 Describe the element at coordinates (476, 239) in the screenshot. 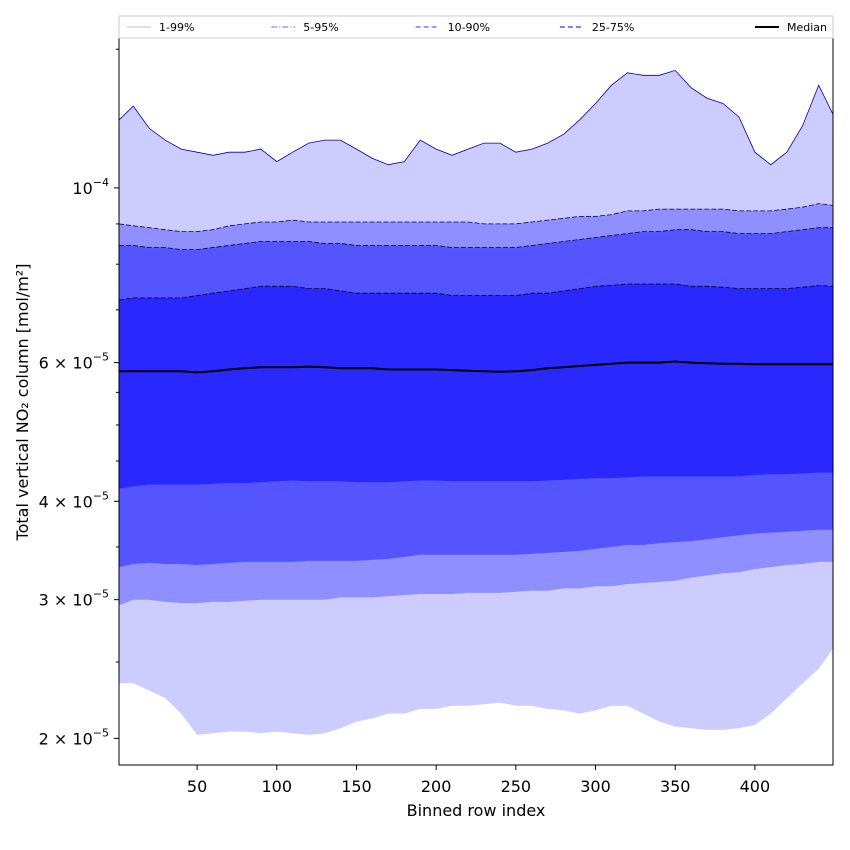

I see `band-10-90pct-upper-edge` at that location.